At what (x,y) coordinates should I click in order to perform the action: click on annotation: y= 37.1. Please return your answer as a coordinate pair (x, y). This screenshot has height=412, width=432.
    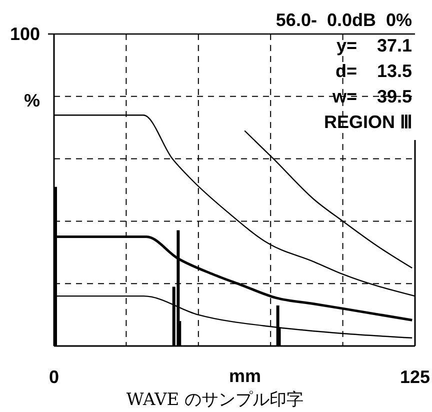
    Looking at the image, I should click on (374, 46).